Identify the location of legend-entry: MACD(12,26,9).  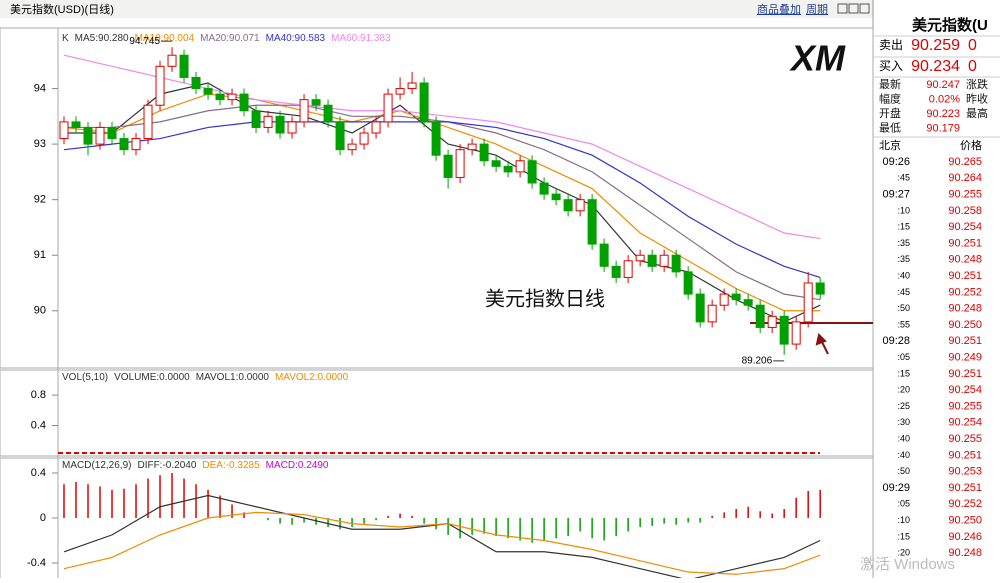
(96, 465).